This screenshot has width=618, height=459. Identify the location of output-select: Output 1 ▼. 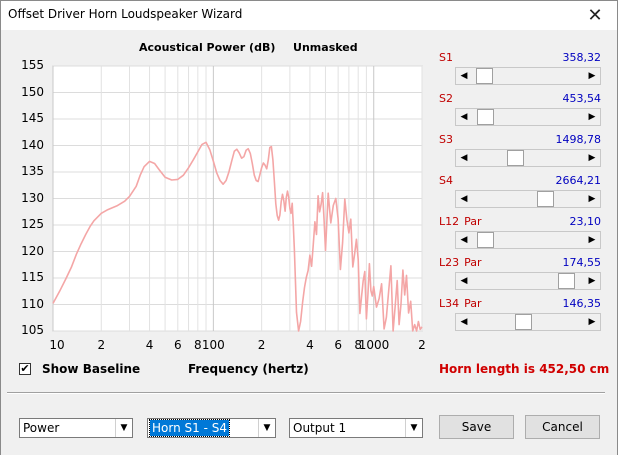
(356, 428).